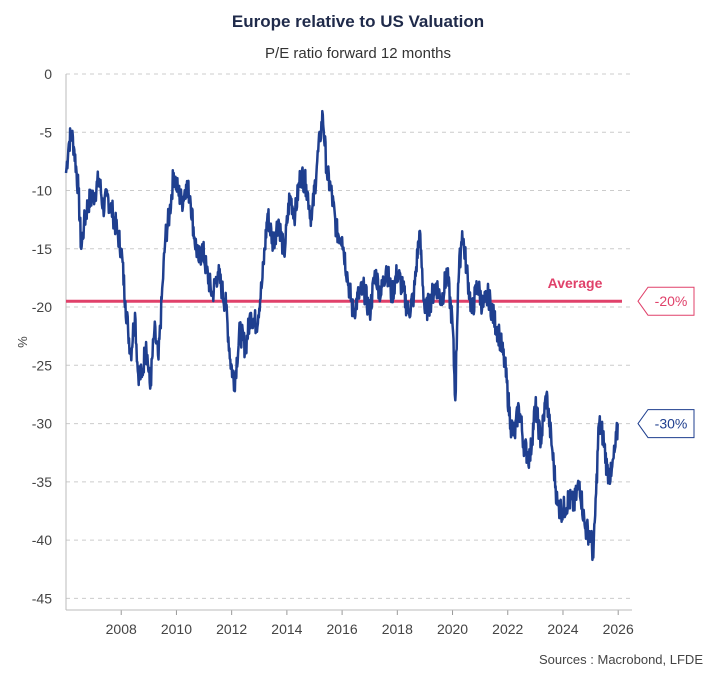 Image resolution: width=719 pixels, height=675 pixels. I want to click on y-tick-labels: 0 -5 -10 -15 -20 -25 -30 -35 -40 -45, so click(42, 336).